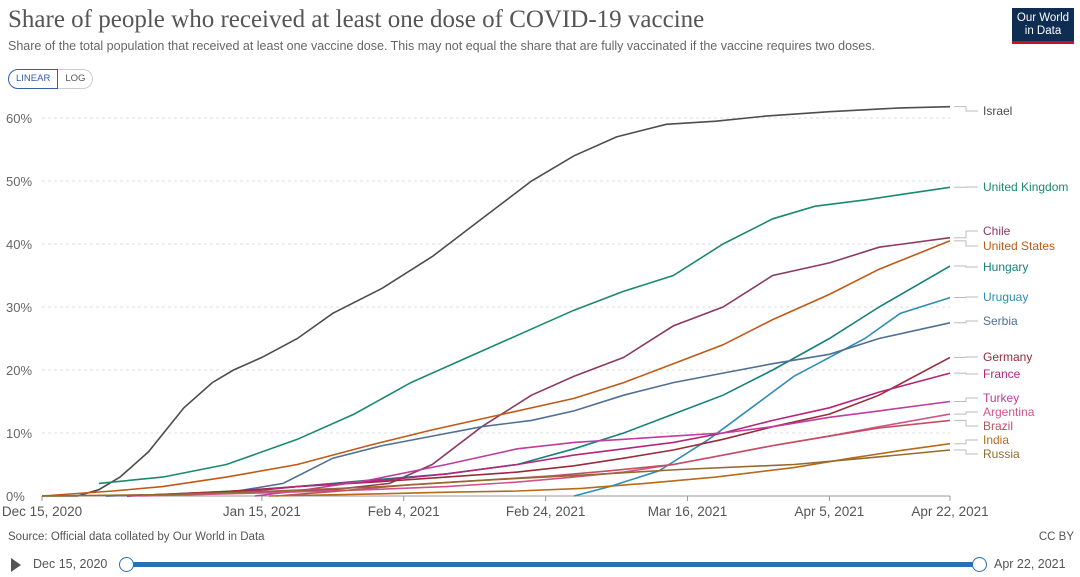 The image size is (1080, 577). Describe the element at coordinates (42, 511) in the screenshot. I see `x-tick-label: Dec 15, 2020` at that location.